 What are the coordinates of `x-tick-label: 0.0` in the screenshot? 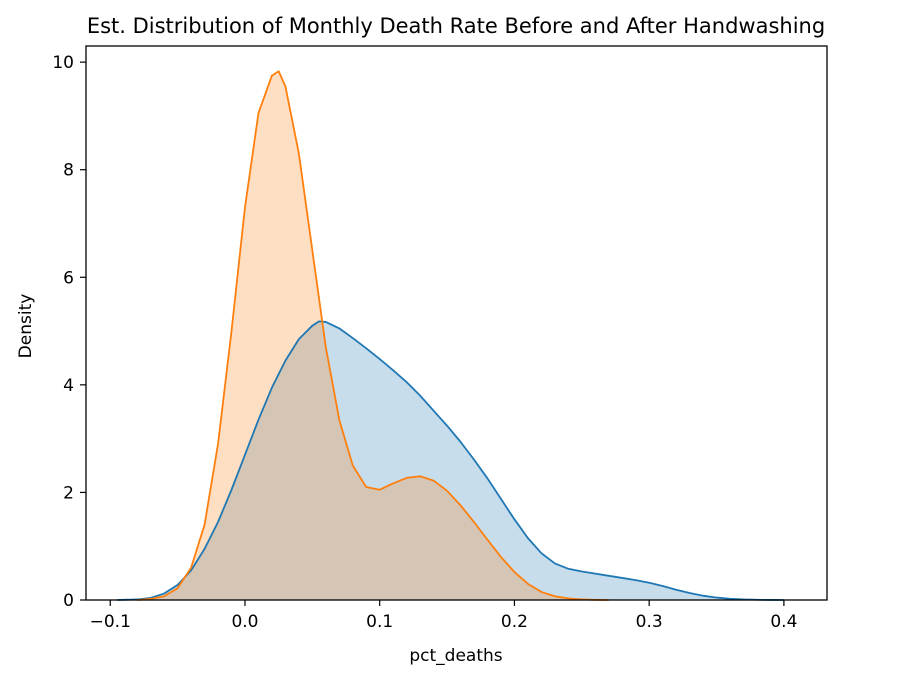 It's located at (244, 622).